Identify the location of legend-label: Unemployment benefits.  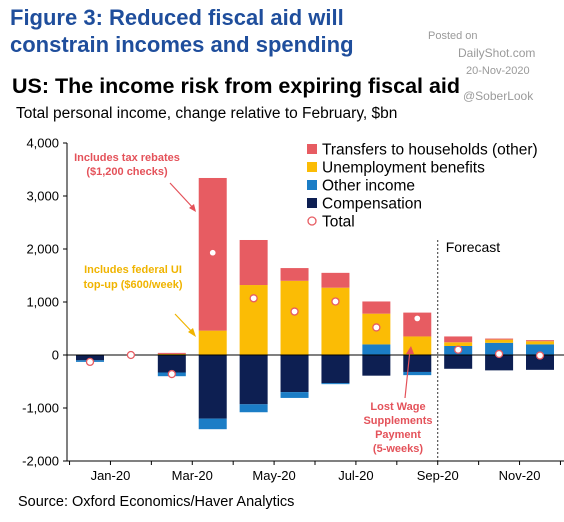
(403, 168).